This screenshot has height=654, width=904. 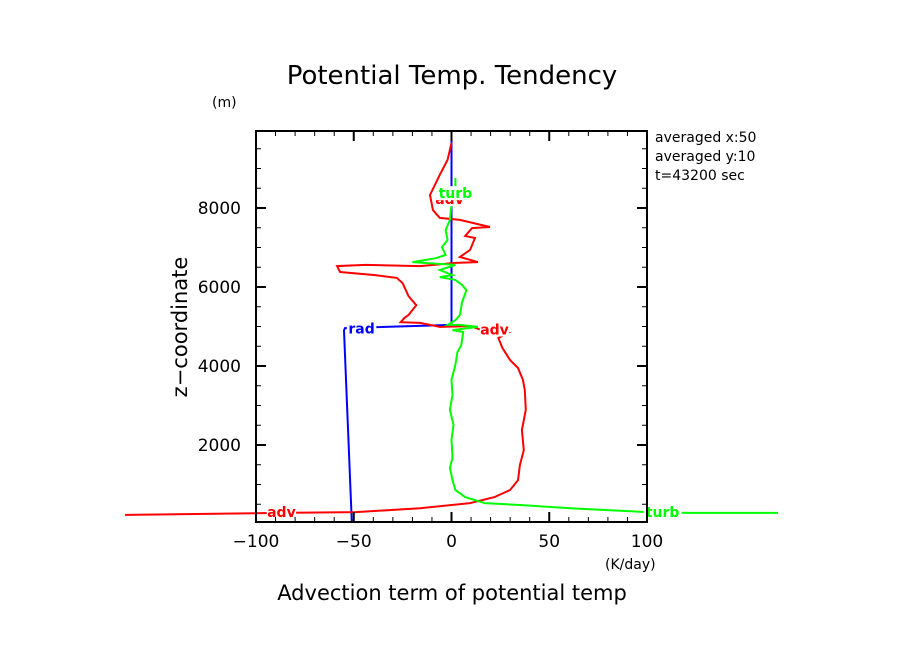 What do you see at coordinates (452, 76) in the screenshot?
I see `chart-title: Potential Temp. Tendency` at bounding box center [452, 76].